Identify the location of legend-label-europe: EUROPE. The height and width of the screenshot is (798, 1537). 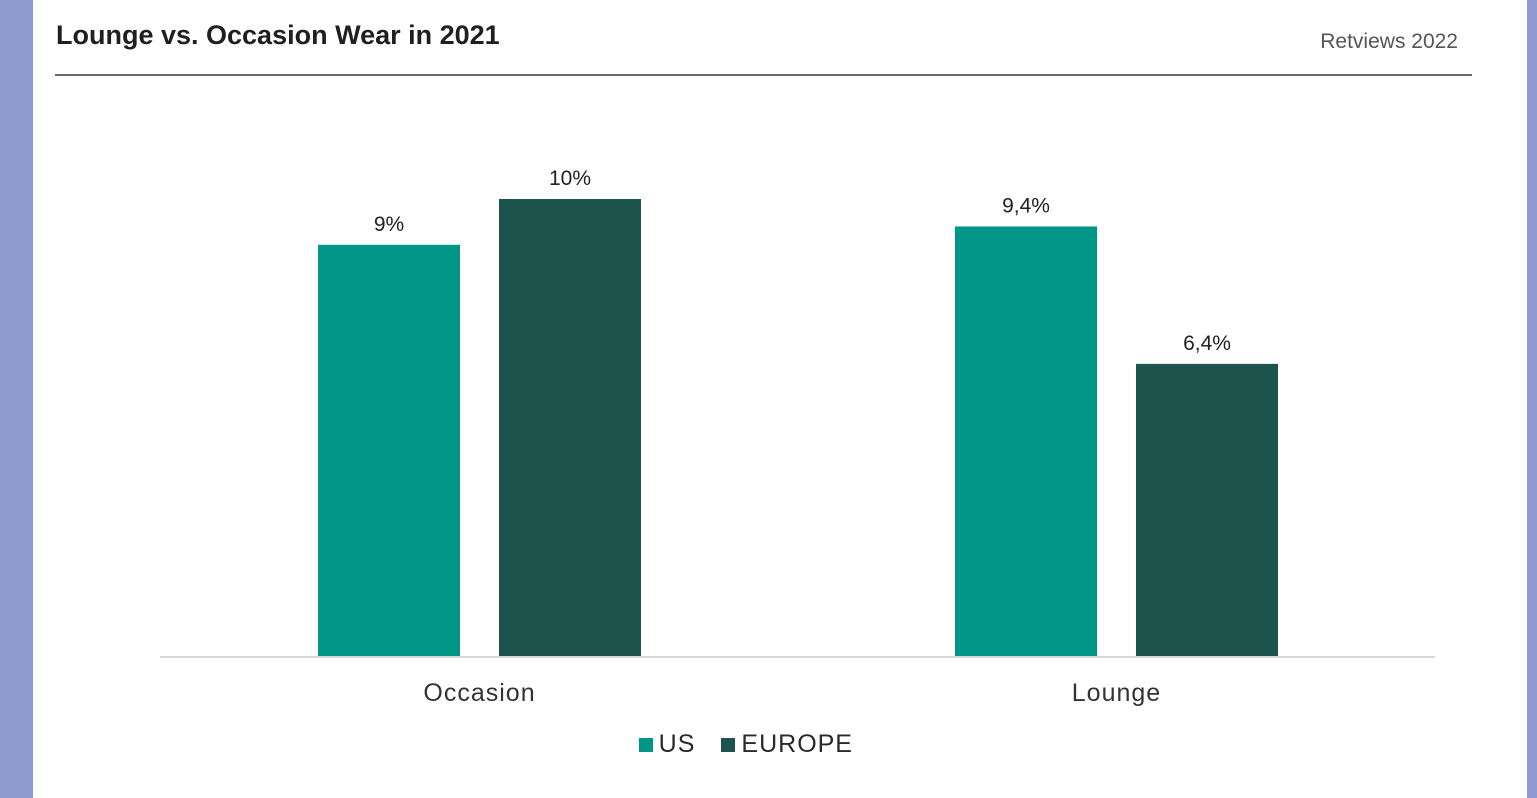
(797, 744).